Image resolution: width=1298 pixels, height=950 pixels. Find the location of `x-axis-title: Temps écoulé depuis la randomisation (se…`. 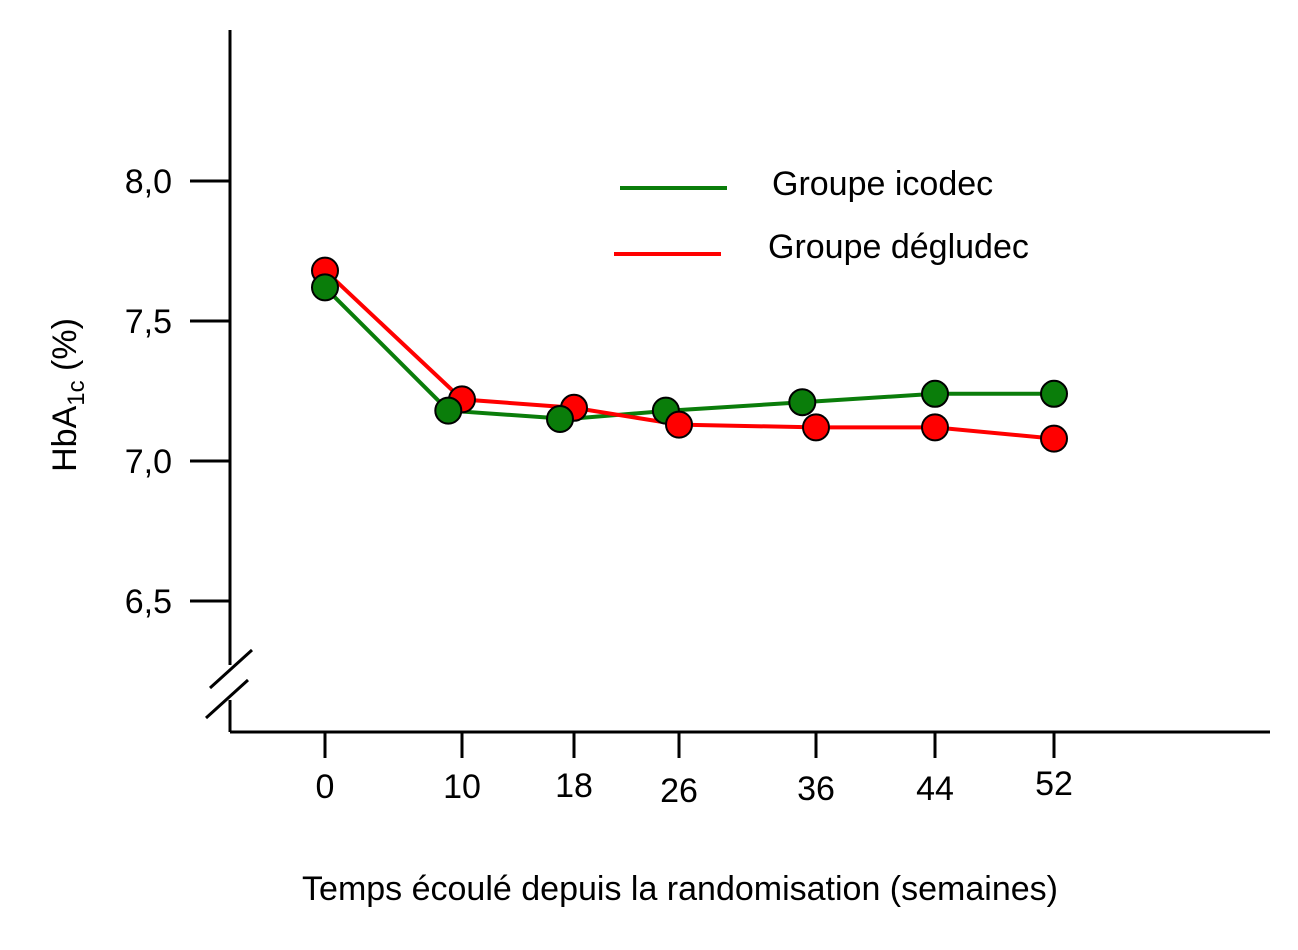

x-axis-title: Temps écoulé depuis la randomisation (se… is located at coordinates (680, 889).